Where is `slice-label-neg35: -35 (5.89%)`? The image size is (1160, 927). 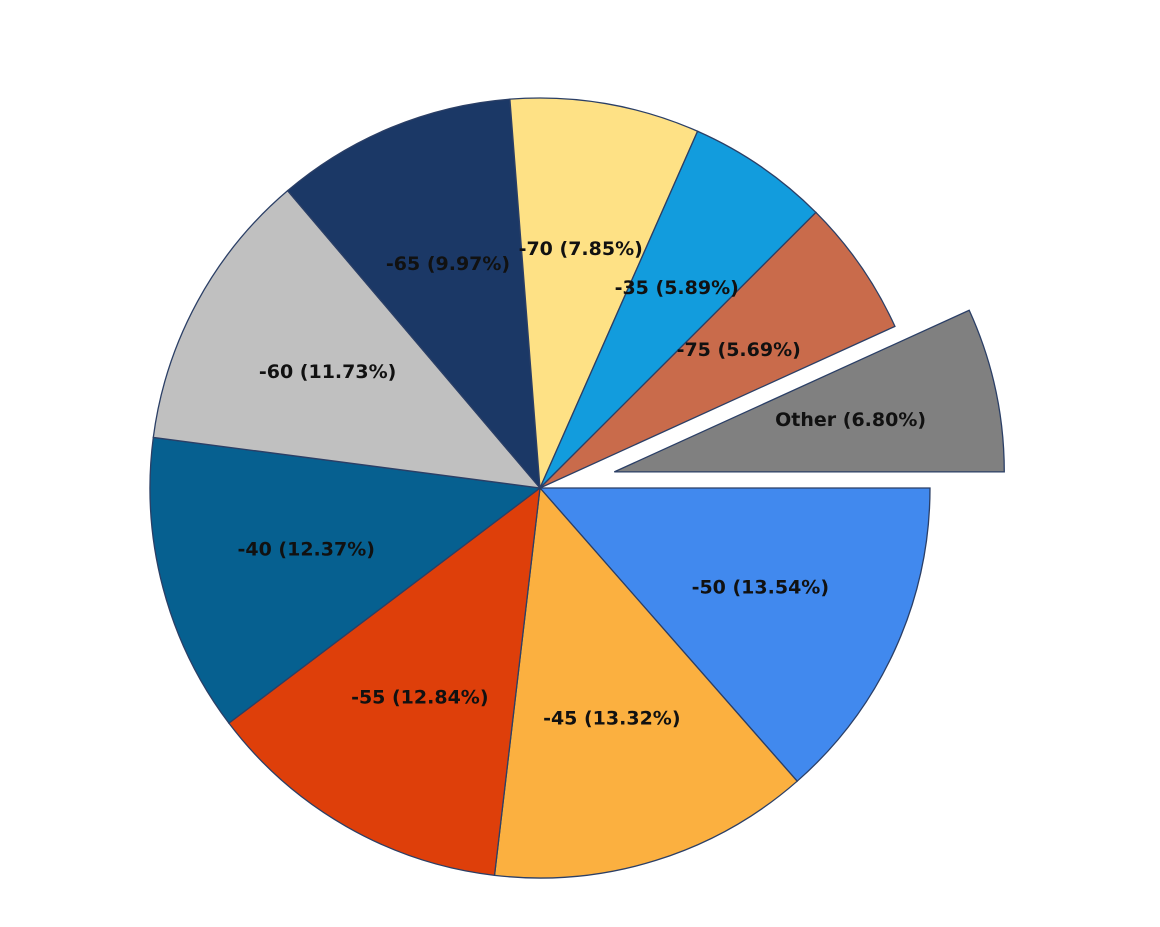
slice-label-neg35: -35 (5.89%) is located at coordinates (677, 288).